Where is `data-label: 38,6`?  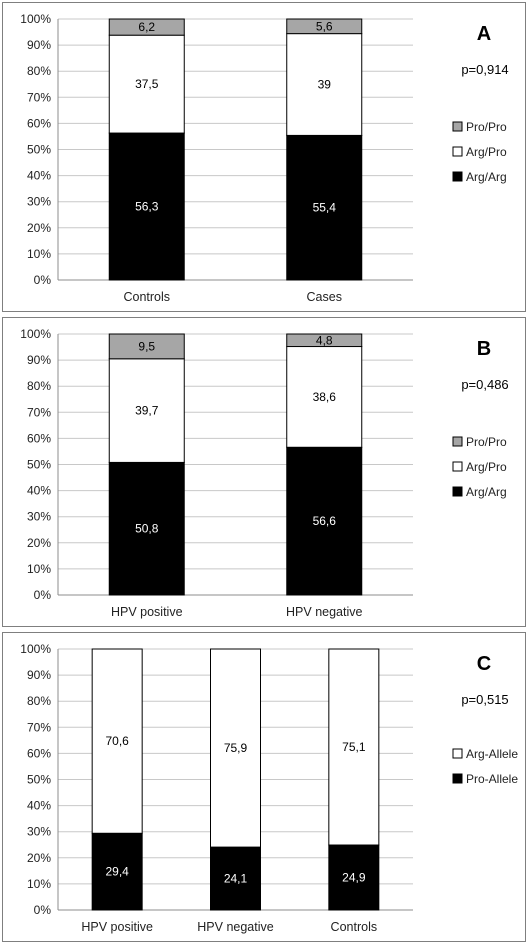 data-label: 38,6 is located at coordinates (325, 397).